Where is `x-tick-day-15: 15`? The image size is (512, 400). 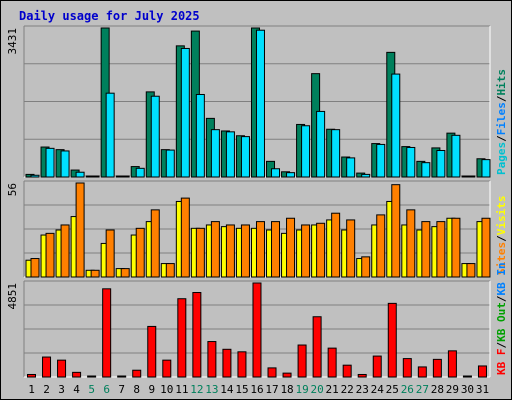
x-tick-day-15: 15 is located at coordinates (241, 389).